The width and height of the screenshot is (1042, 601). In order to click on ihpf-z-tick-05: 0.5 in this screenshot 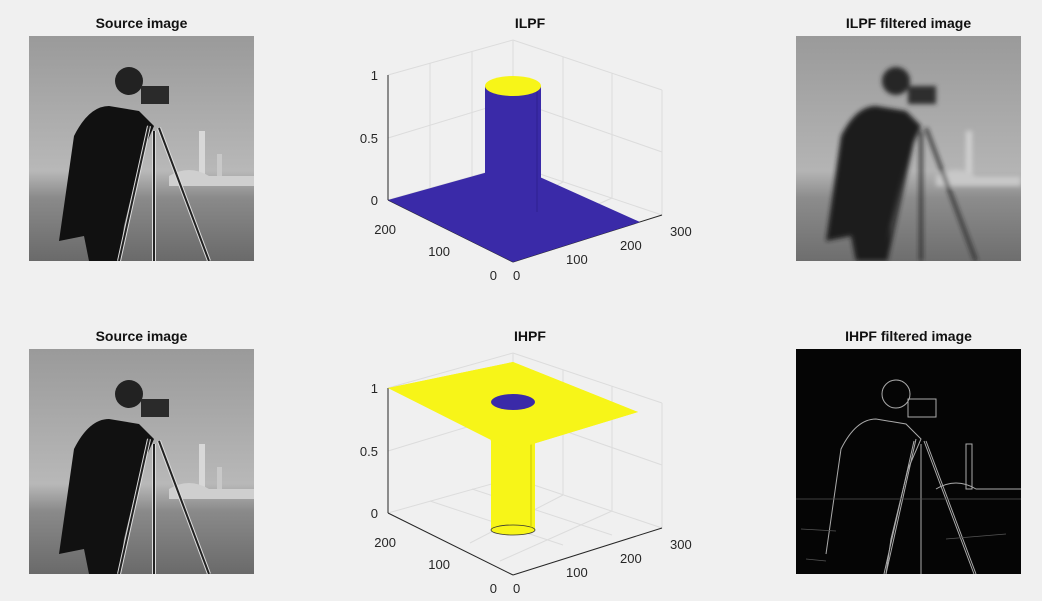, I will do `click(369, 451)`.